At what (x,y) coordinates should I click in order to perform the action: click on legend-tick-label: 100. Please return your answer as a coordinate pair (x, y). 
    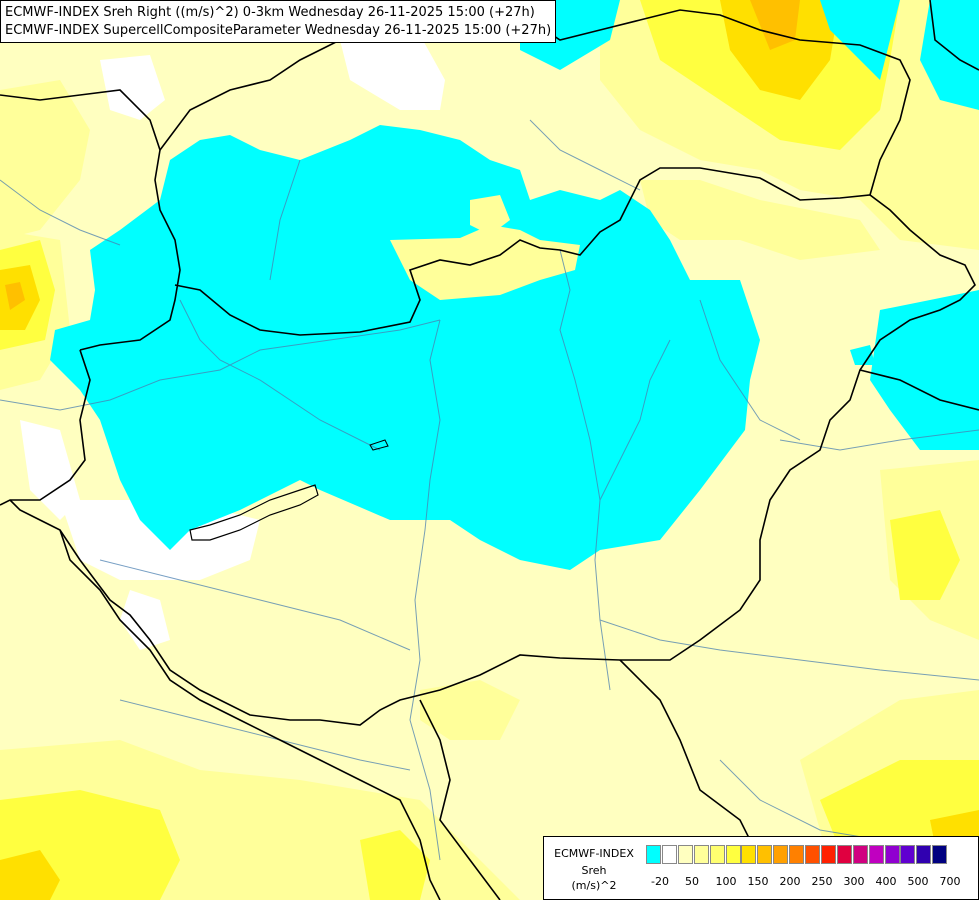
    Looking at the image, I should click on (726, 881).